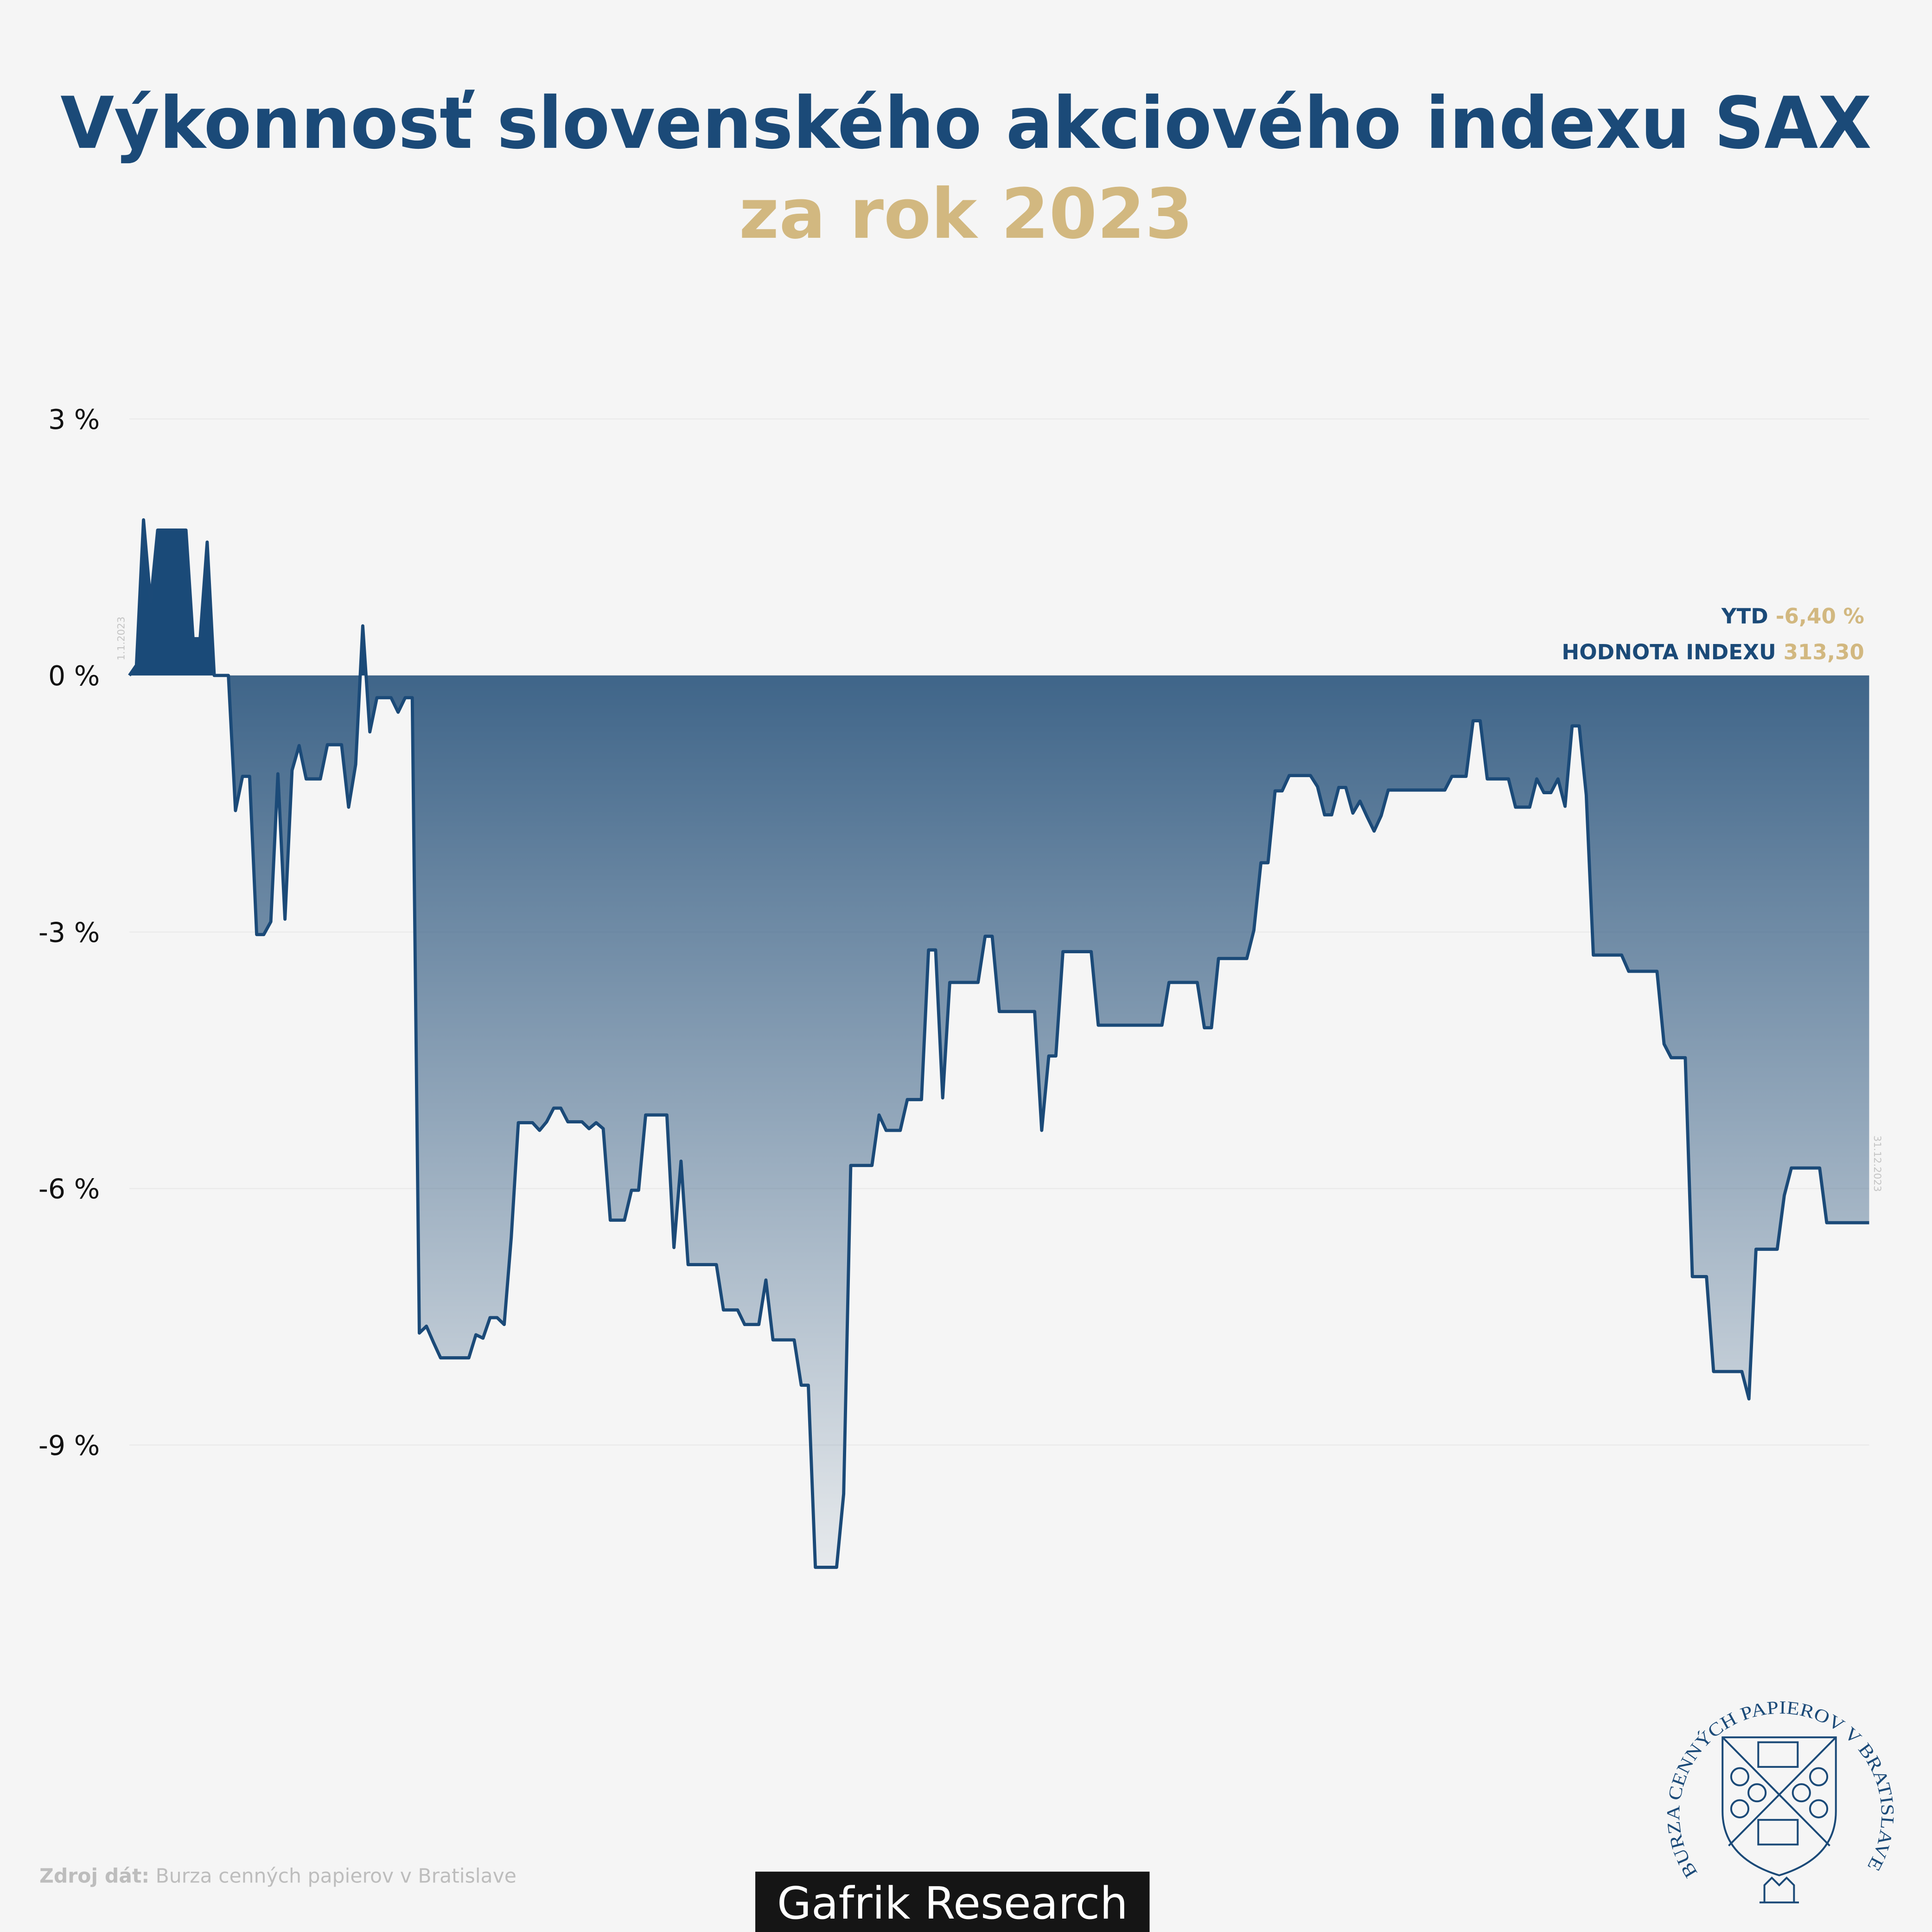 Image resolution: width=1932 pixels, height=1932 pixels. What do you see at coordinates (966, 214) in the screenshot?
I see `chart-subtitle: za rok 2023` at bounding box center [966, 214].